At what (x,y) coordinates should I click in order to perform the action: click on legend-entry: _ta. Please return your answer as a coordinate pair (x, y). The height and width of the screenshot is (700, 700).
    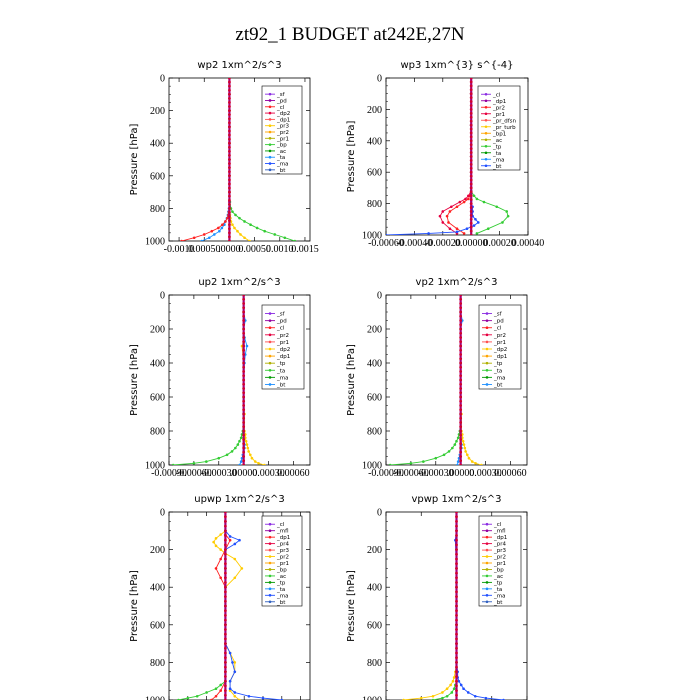
    Looking at the image, I should click on (280, 590).